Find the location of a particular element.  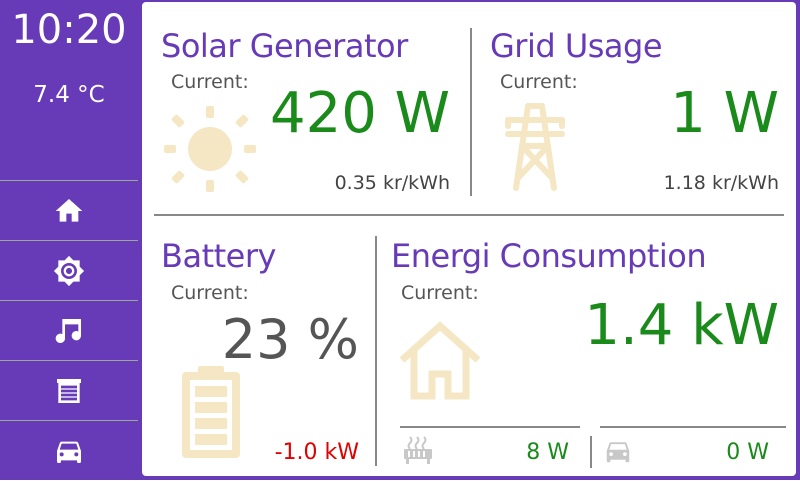

solar-current-label: Current: is located at coordinates (210, 82).